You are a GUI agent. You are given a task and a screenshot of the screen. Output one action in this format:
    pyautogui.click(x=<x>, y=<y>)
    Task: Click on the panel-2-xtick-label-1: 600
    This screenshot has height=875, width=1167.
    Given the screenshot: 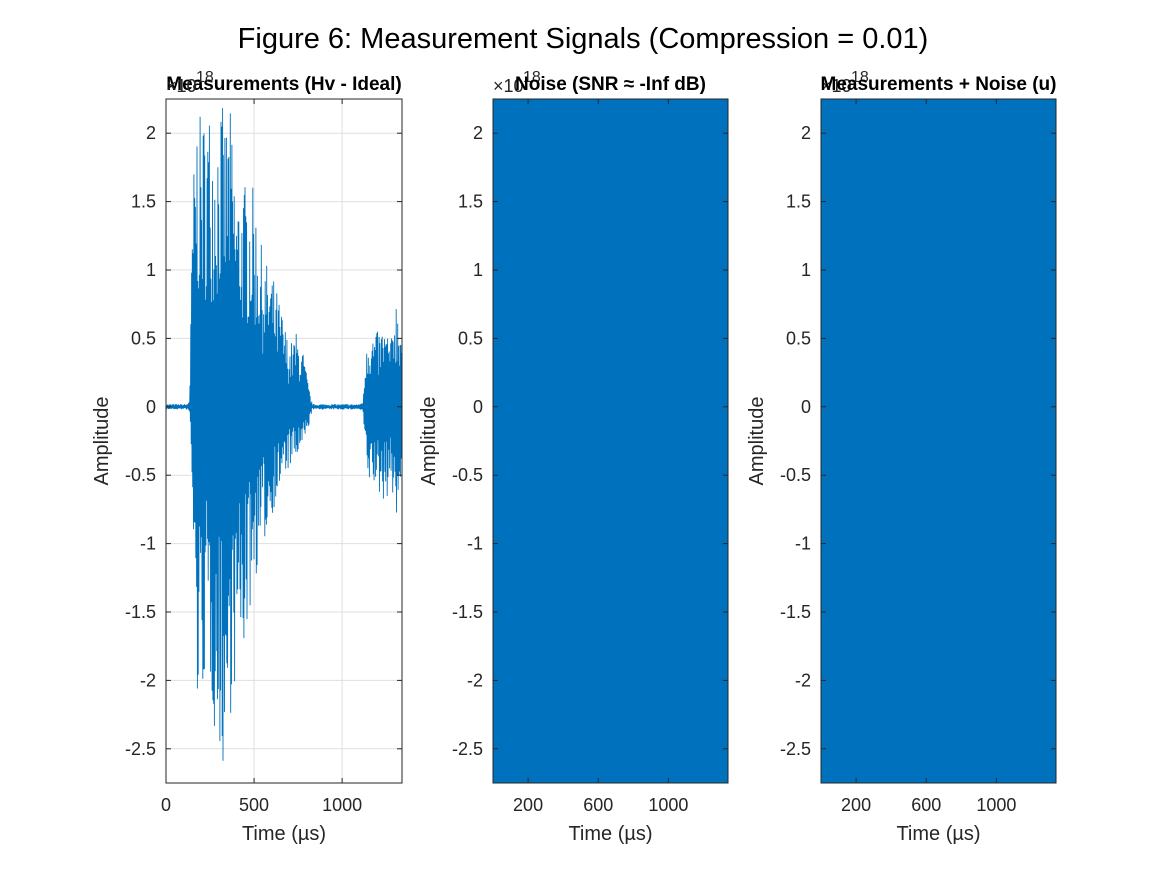 What is the action you would take?
    pyautogui.click(x=598, y=805)
    